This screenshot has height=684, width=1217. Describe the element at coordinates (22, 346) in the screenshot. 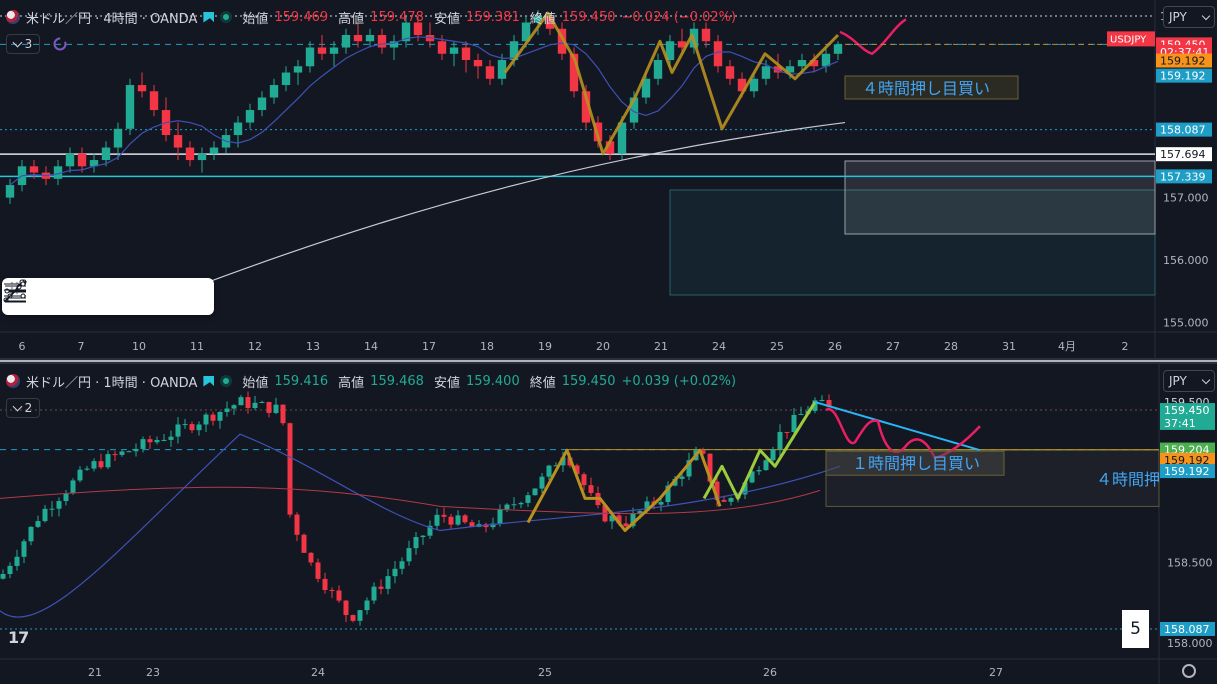

I see `x-tick-label: 6` at that location.